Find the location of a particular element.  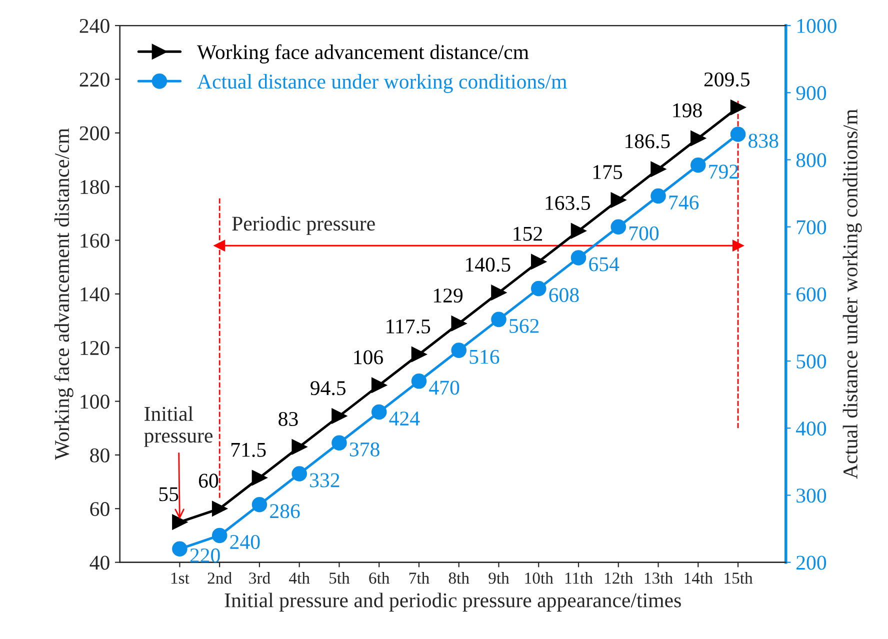

data-label: 424 is located at coordinates (404, 419).